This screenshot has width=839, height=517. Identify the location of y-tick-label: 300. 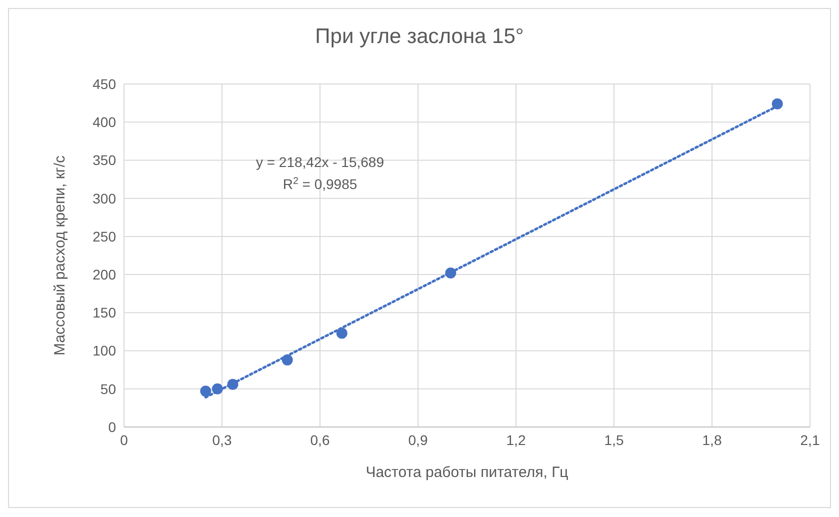
(104, 198).